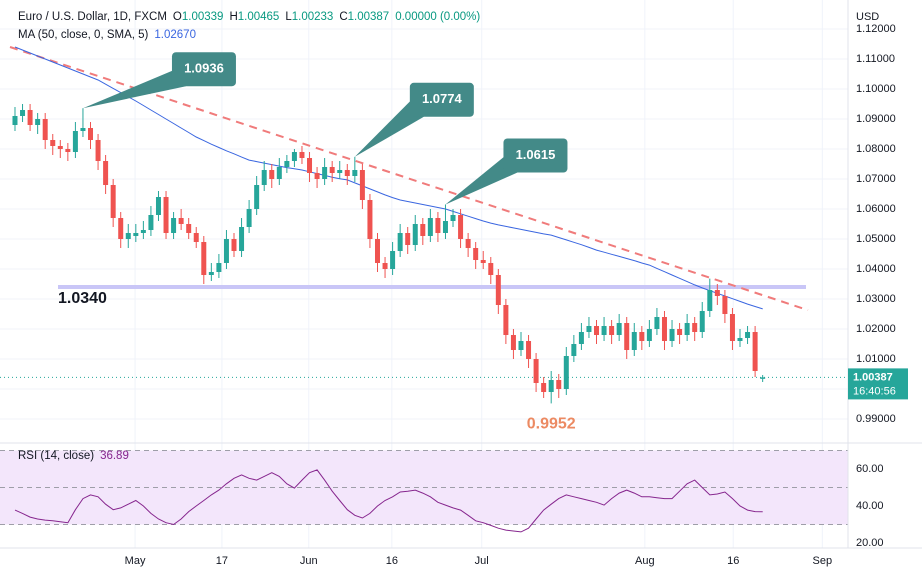 This screenshot has height=577, width=922. What do you see at coordinates (876, 329) in the screenshot?
I see `y-tick-label: 1.02000` at bounding box center [876, 329].